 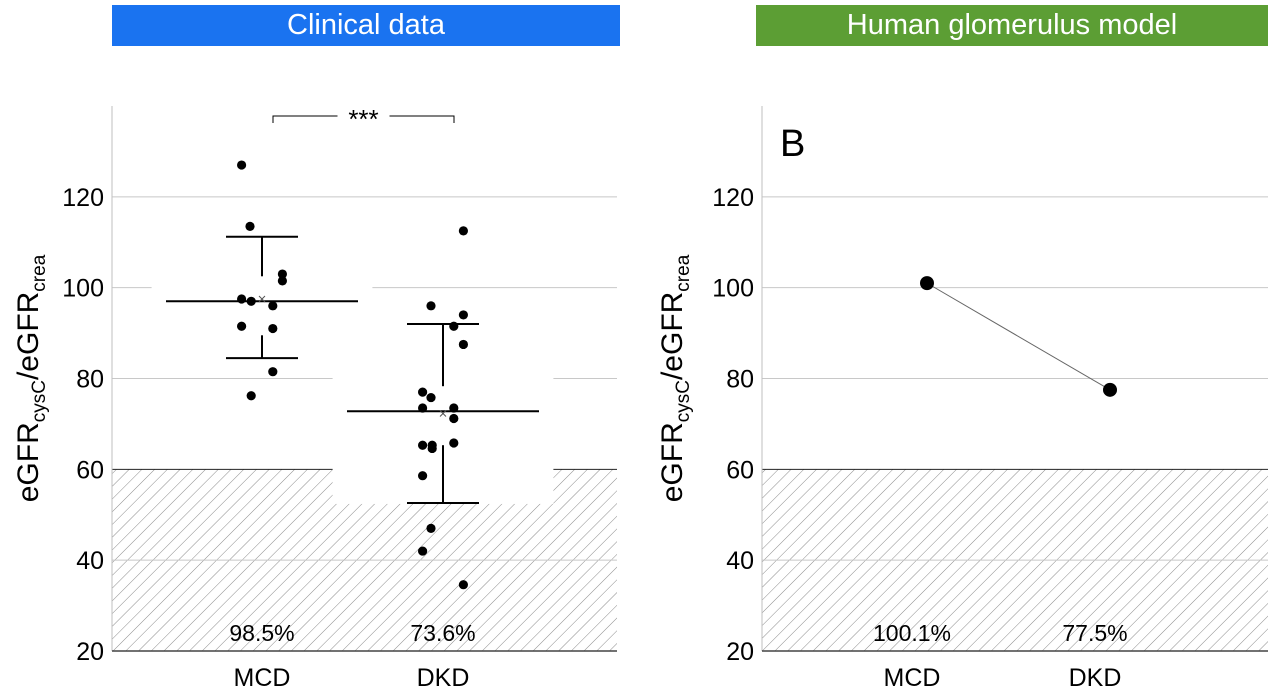 I want to click on significance-label: ***, so click(x=363, y=119).